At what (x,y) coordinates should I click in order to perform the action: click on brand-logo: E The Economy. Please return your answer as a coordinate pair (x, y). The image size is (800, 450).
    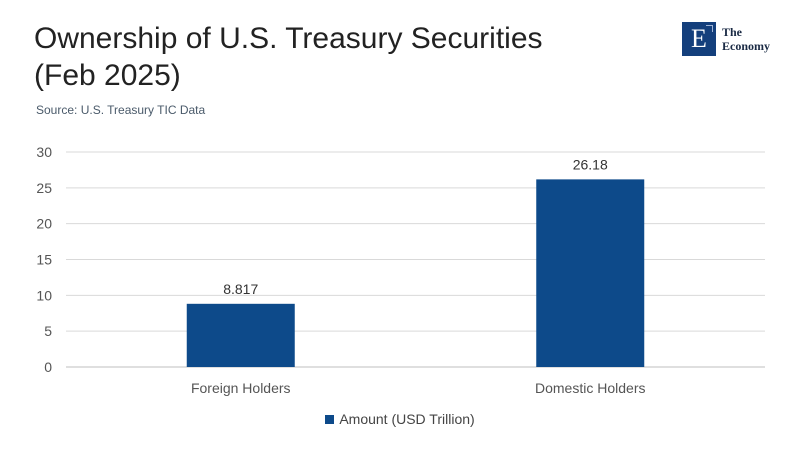
    Looking at the image, I should click on (726, 39).